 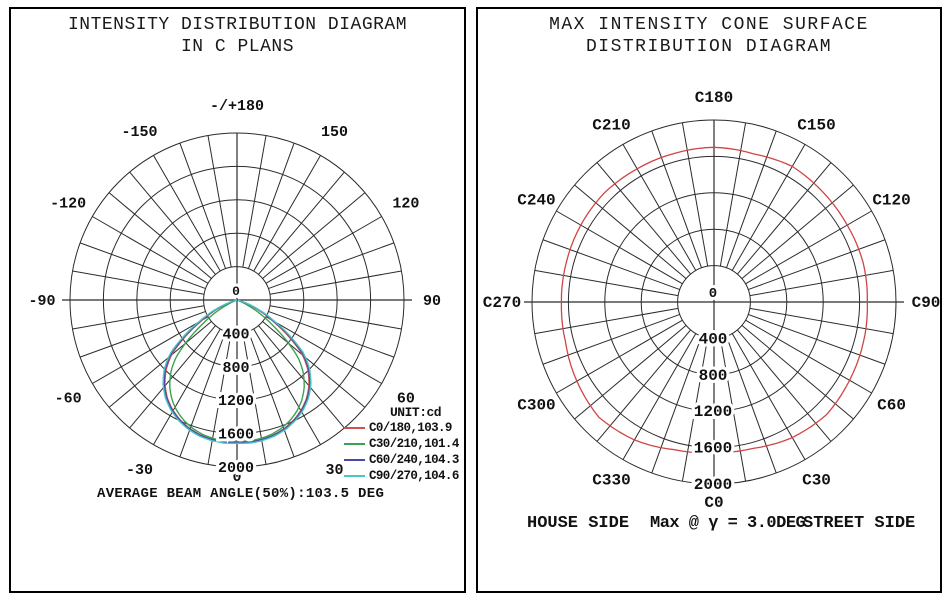 What do you see at coordinates (237, 25) in the screenshot?
I see `left-title-line1: INTENSITY DISTRIBUTION DIAGRAM` at bounding box center [237, 25].